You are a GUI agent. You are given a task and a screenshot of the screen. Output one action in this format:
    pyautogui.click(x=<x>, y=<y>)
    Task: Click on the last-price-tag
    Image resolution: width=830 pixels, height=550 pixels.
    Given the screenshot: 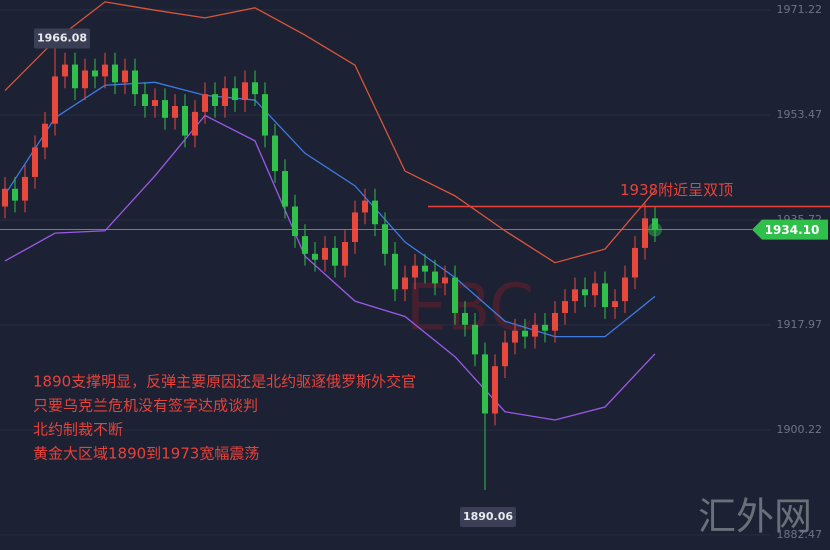 What is the action you would take?
    pyautogui.click(x=790, y=229)
    